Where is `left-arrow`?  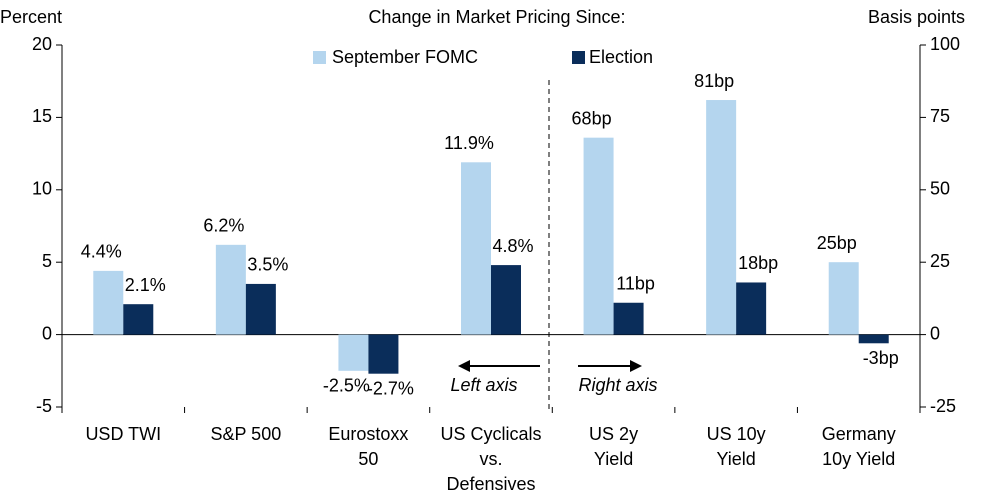 left-arrow is located at coordinates (499, 366).